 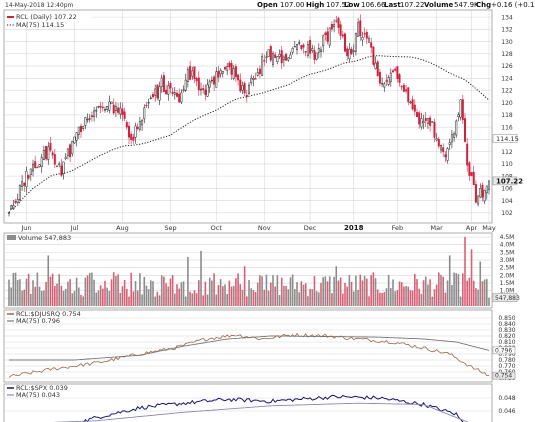 What do you see at coordinates (507, 180) in the screenshot?
I see `price-last-tag: 107.22` at bounding box center [507, 180].